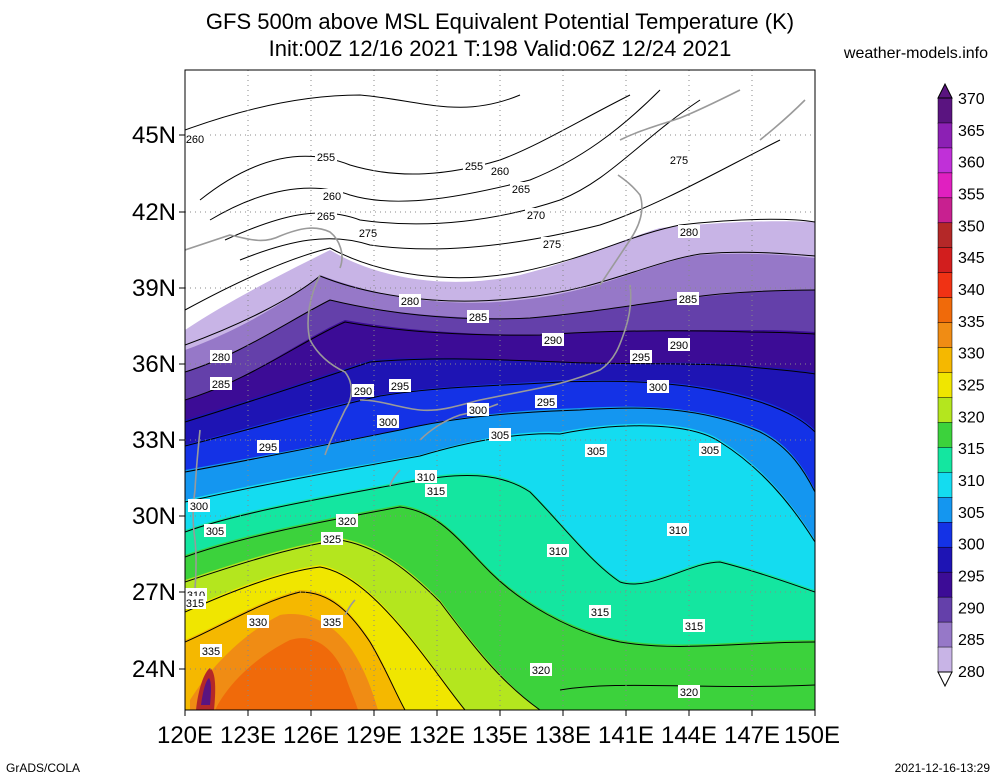 The height and width of the screenshot is (779, 1000). I want to click on colorbar-label: 340, so click(971, 290).